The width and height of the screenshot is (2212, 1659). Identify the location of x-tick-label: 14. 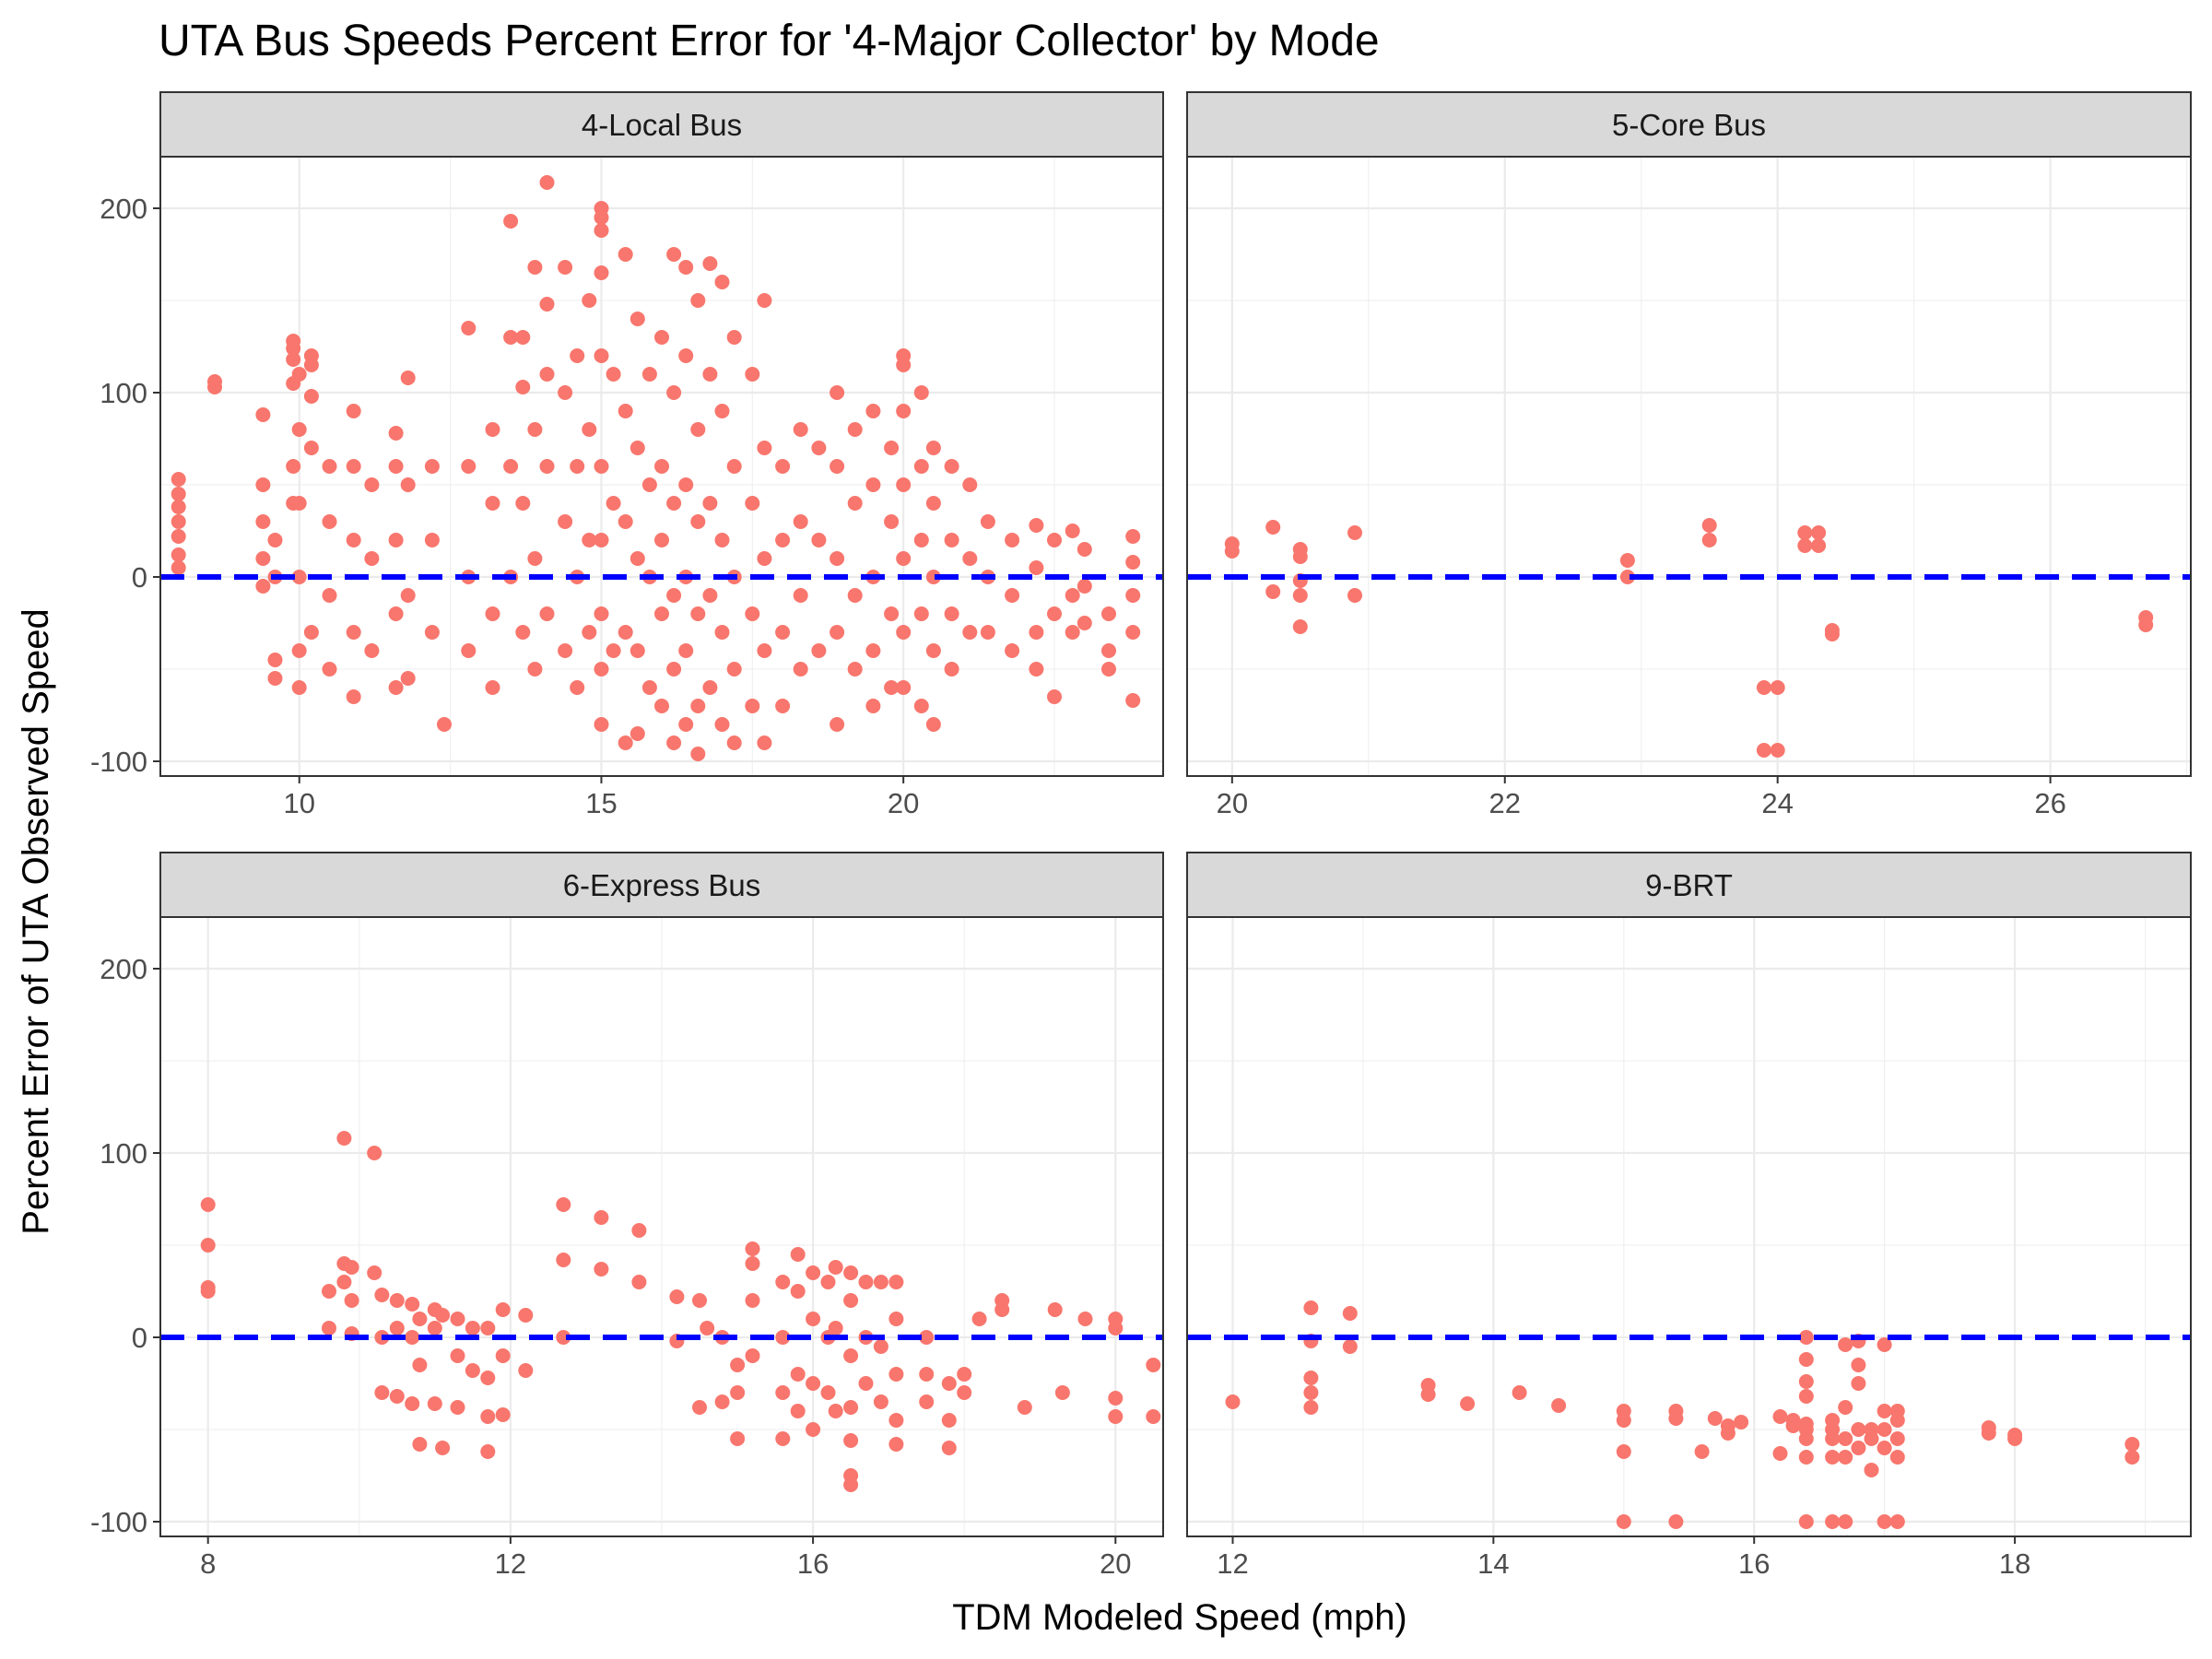
(1493, 1563).